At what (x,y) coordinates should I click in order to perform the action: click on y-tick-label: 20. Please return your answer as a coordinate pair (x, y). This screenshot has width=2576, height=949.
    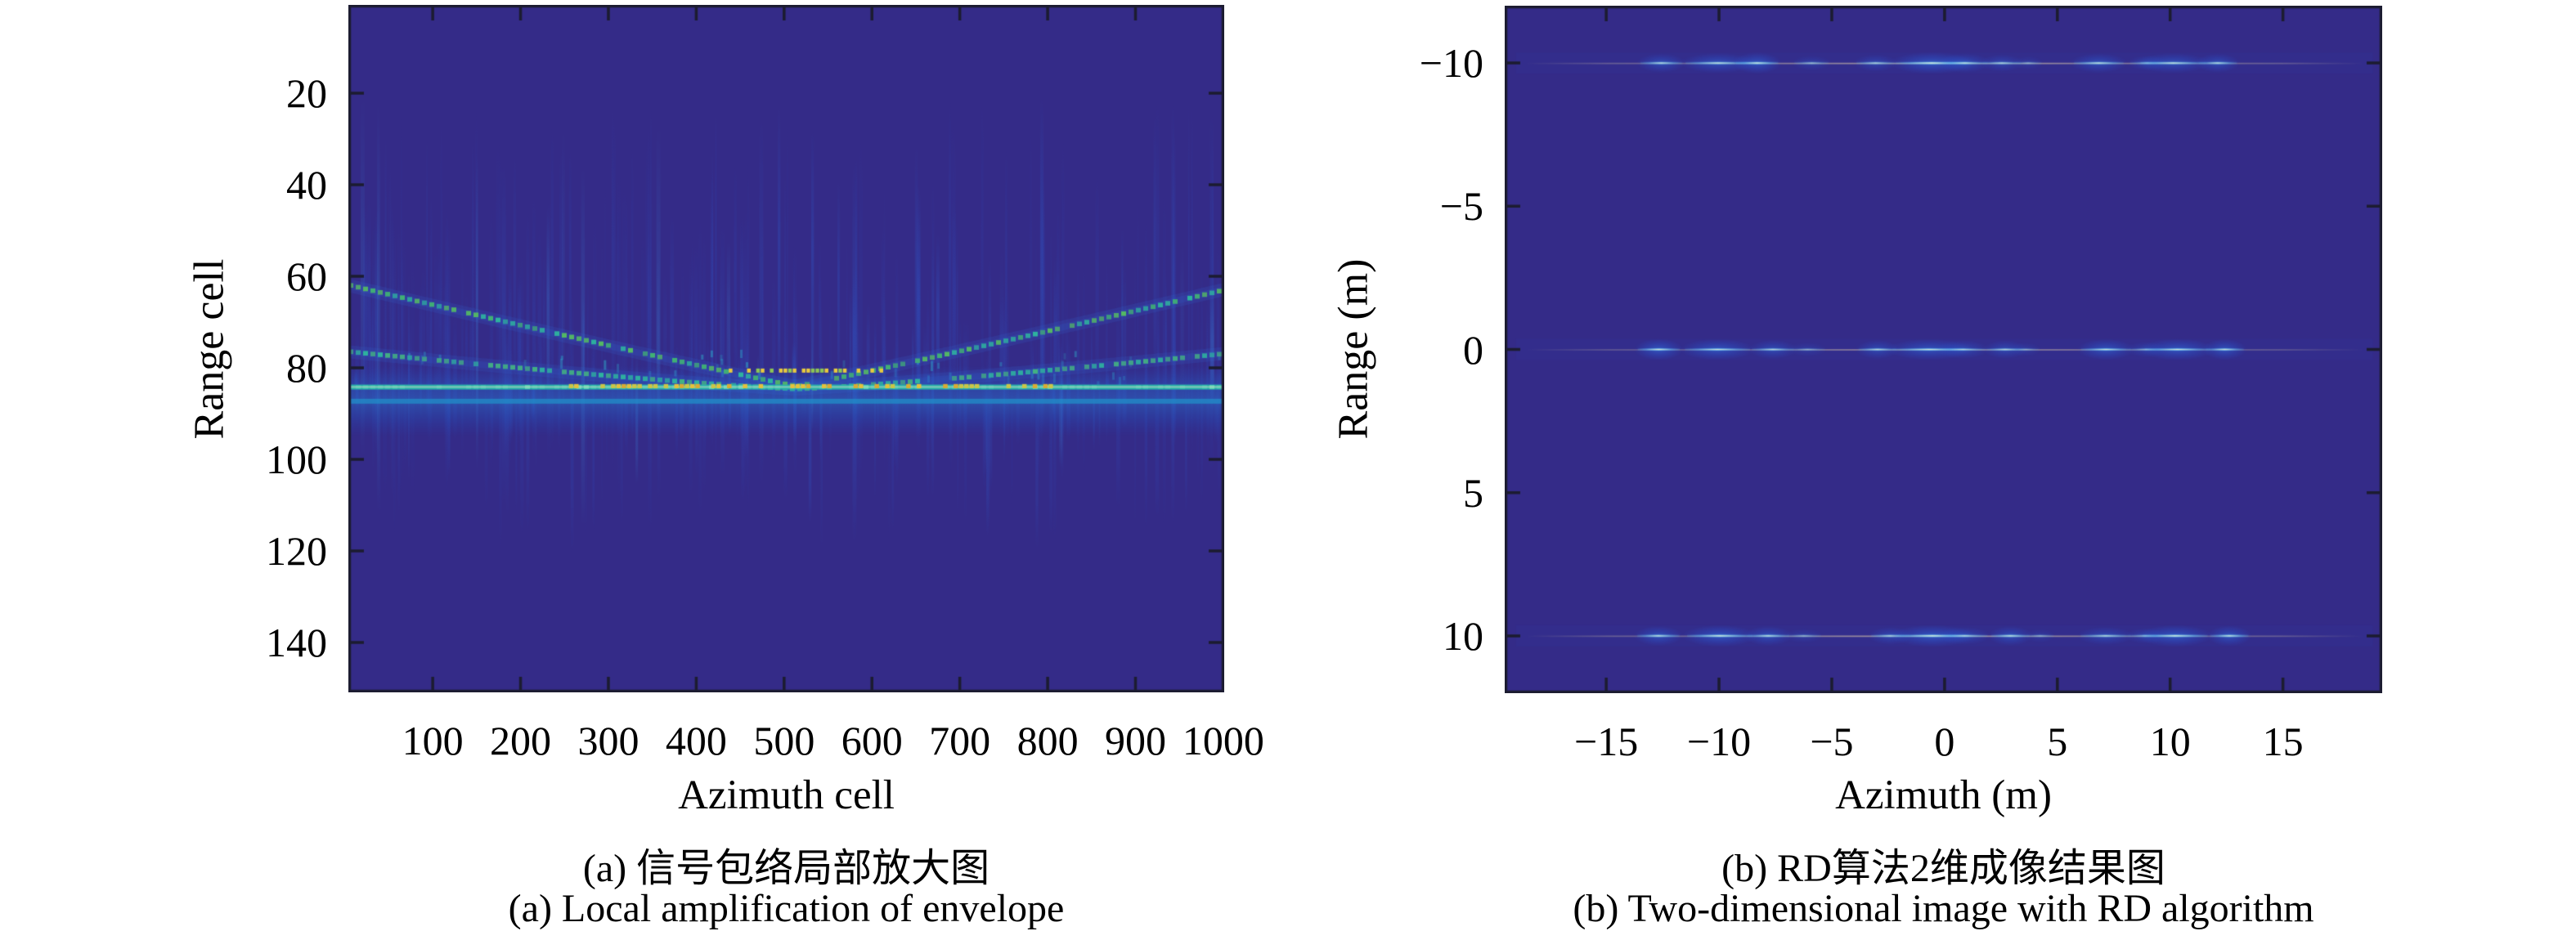
    Looking at the image, I should click on (307, 93).